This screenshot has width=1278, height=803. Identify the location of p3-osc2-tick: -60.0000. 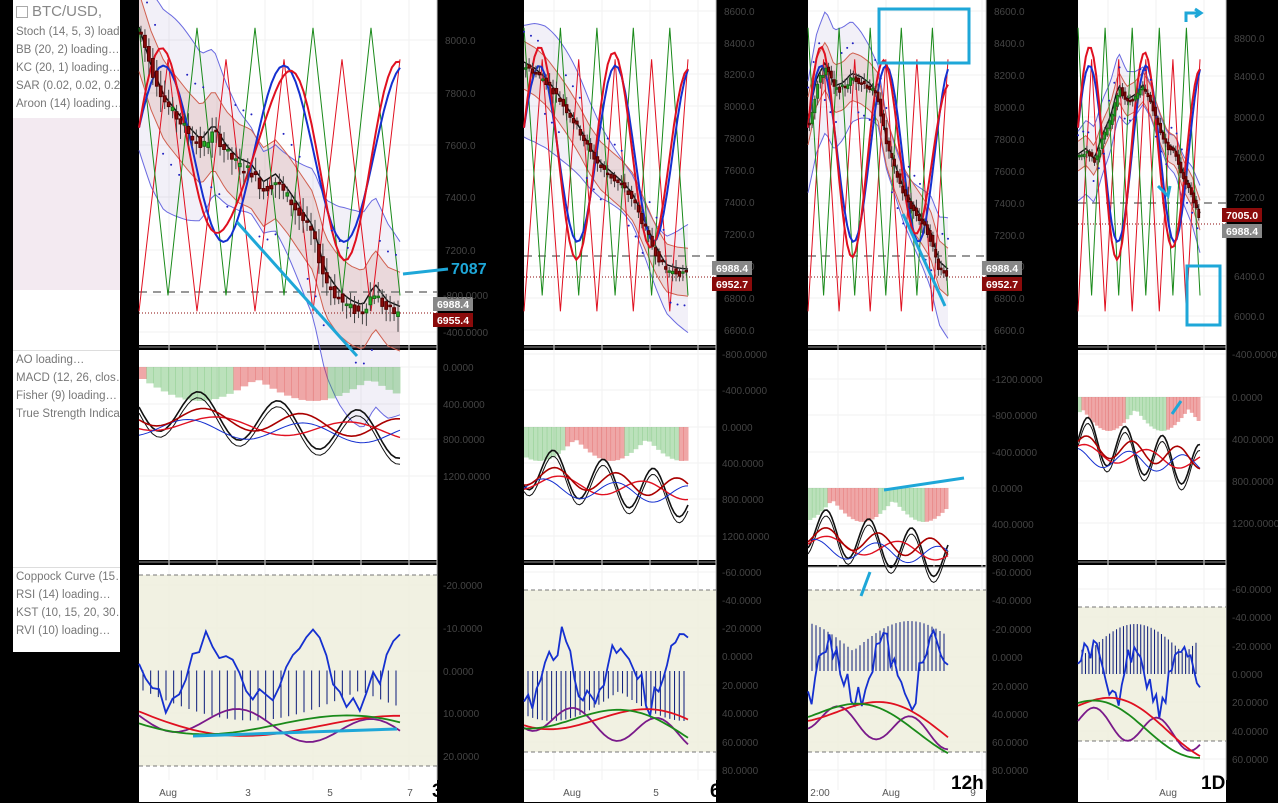
(1252, 590).